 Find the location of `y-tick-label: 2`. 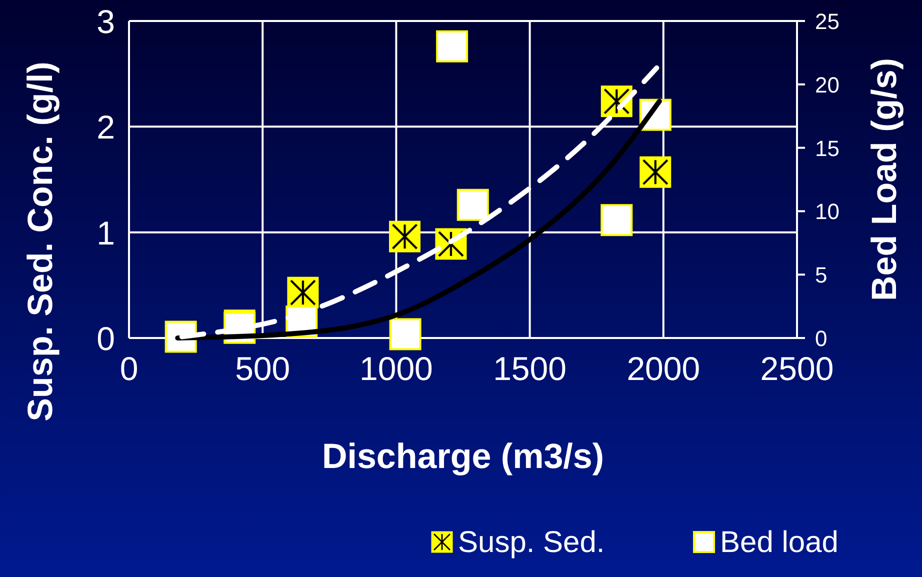

y-tick-label: 2 is located at coordinates (105, 127).